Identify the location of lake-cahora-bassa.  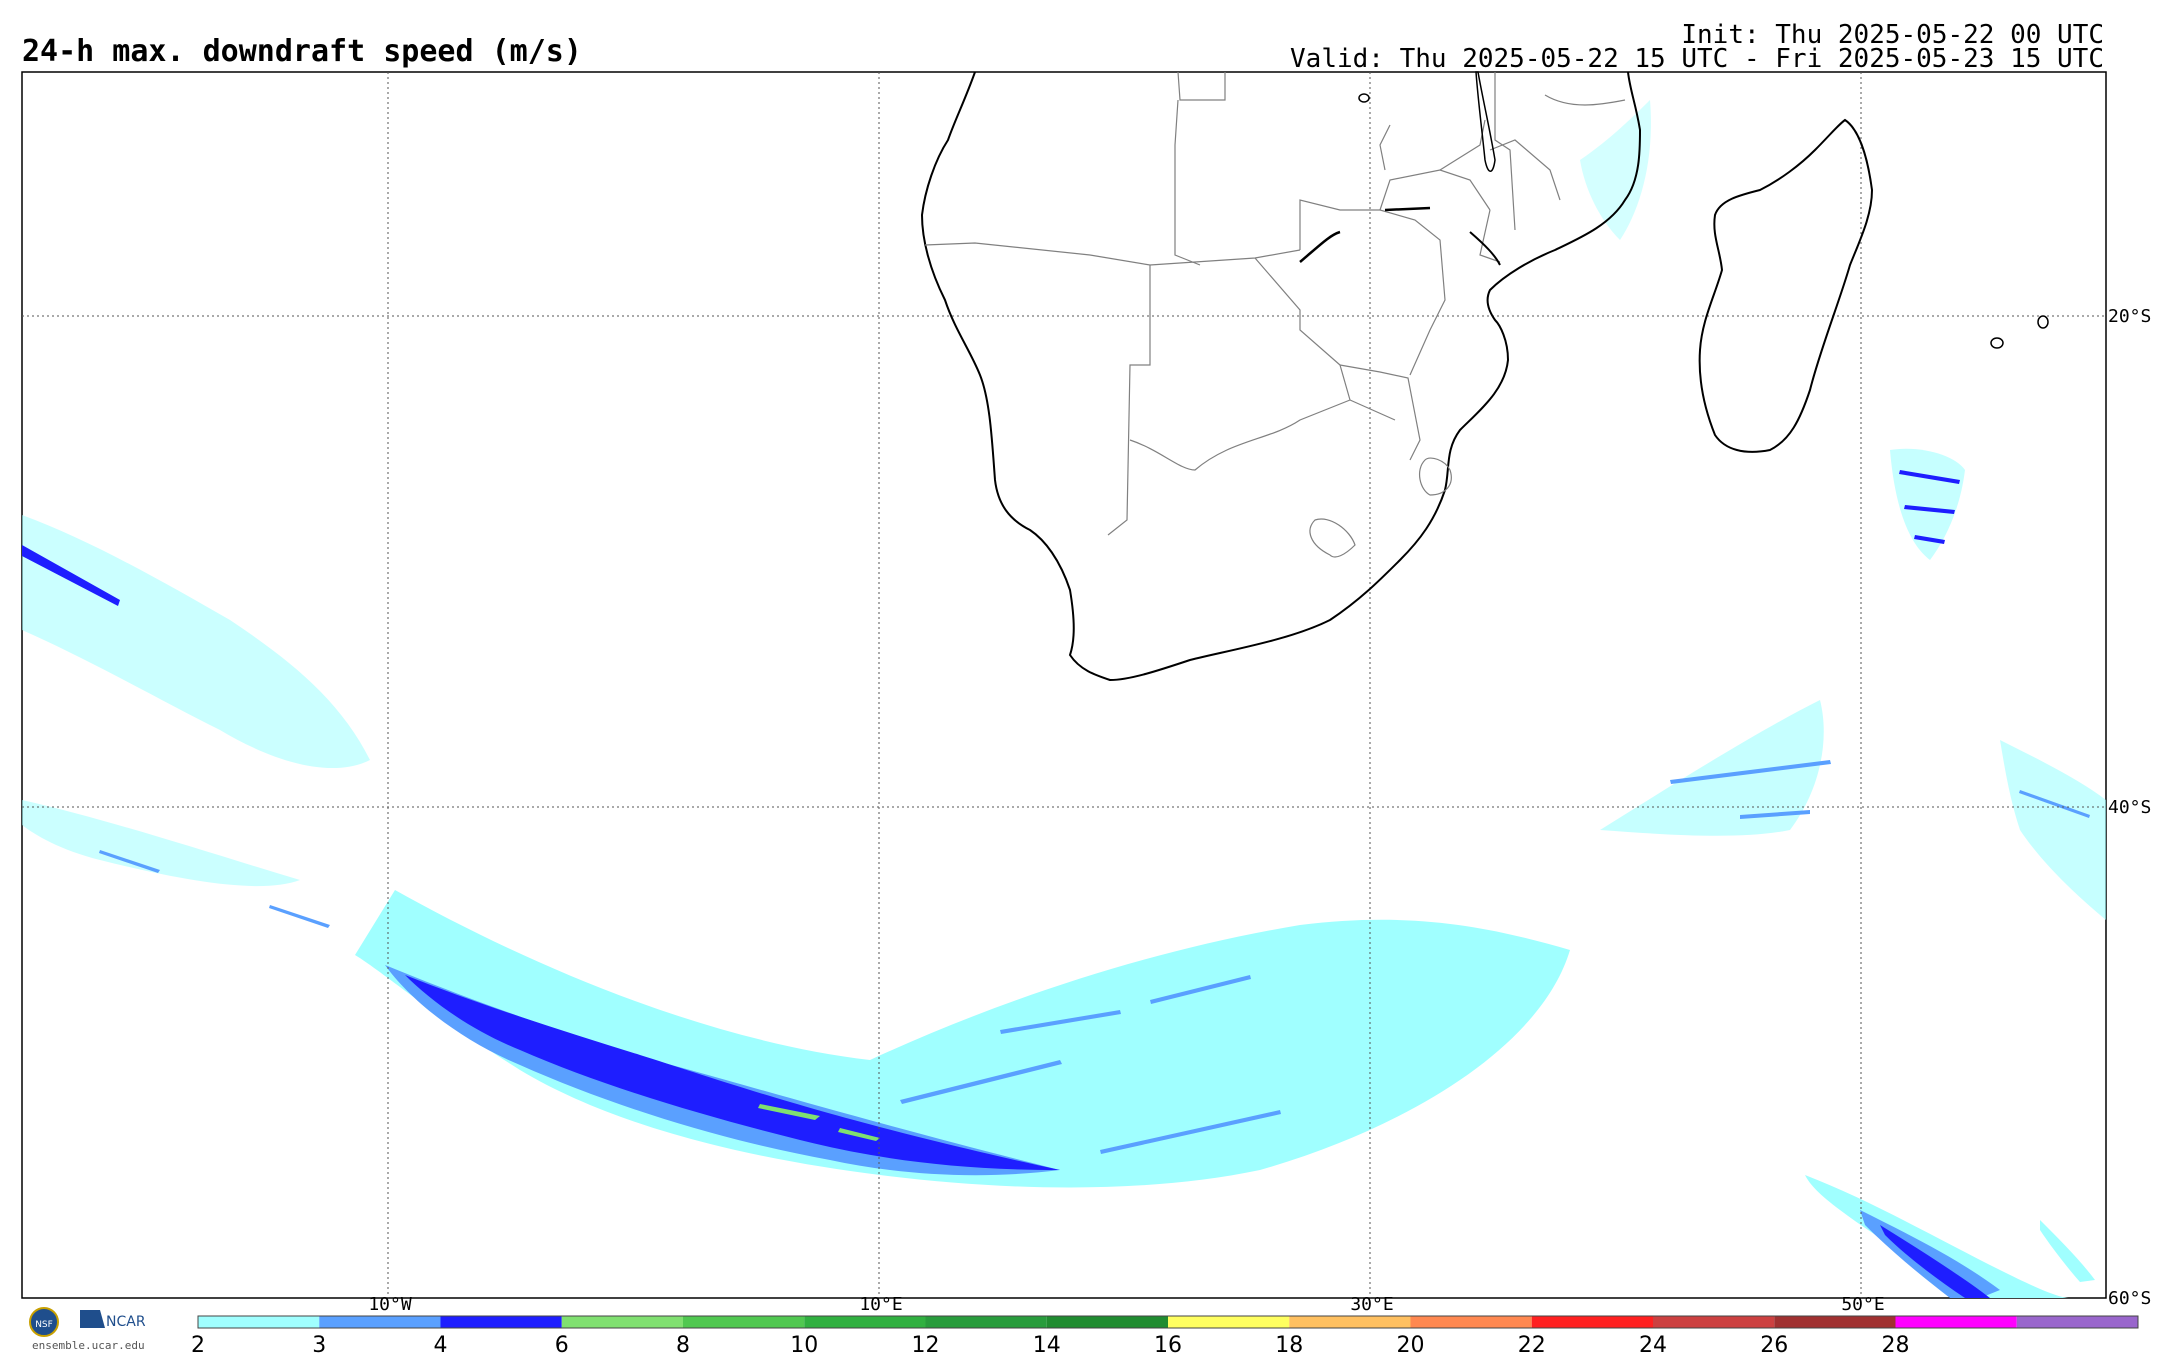
(1407, 209).